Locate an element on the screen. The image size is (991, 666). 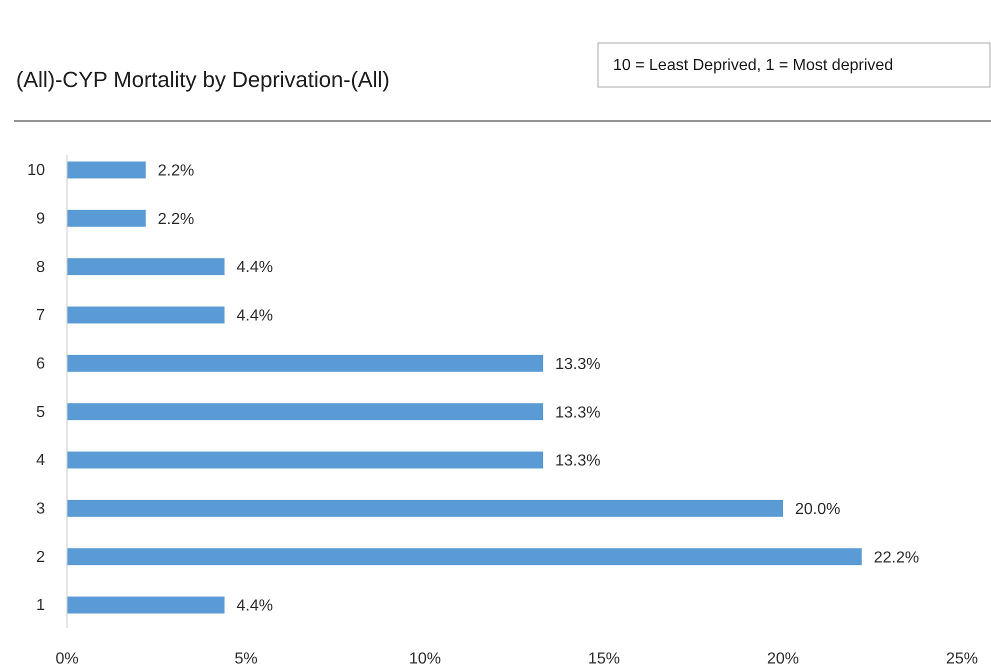
y-tick-label: 5 is located at coordinates (41, 412).